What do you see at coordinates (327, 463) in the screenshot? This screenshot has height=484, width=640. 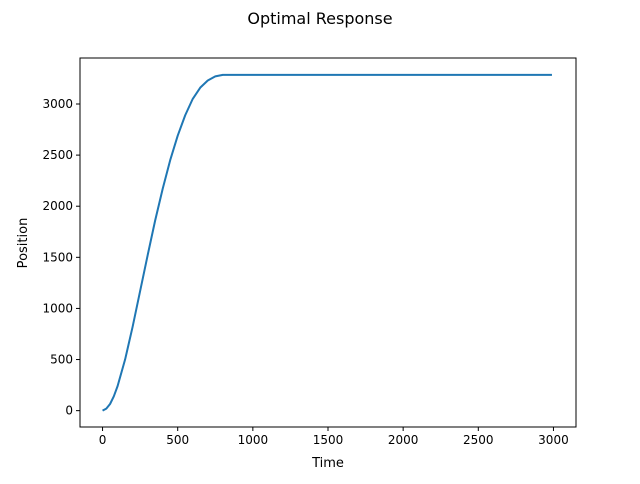 I see `x-axis-label: Time` at bounding box center [327, 463].